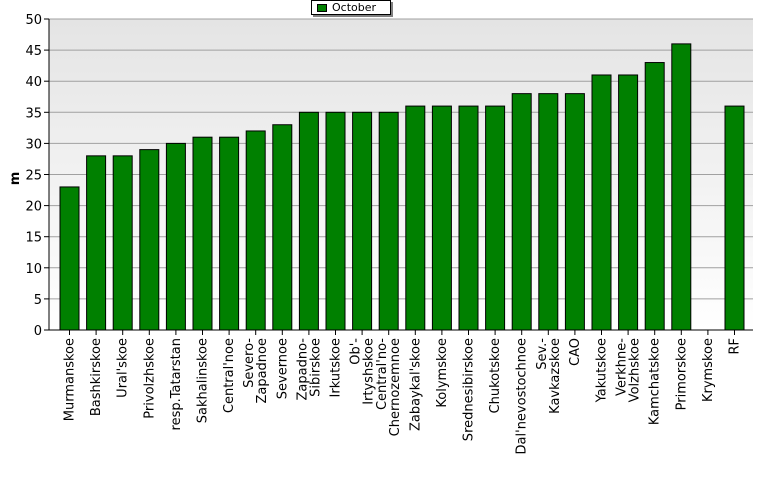 This screenshot has width=777, height=483. Describe the element at coordinates (322, 7) in the screenshot. I see `legend-swatch` at that location.